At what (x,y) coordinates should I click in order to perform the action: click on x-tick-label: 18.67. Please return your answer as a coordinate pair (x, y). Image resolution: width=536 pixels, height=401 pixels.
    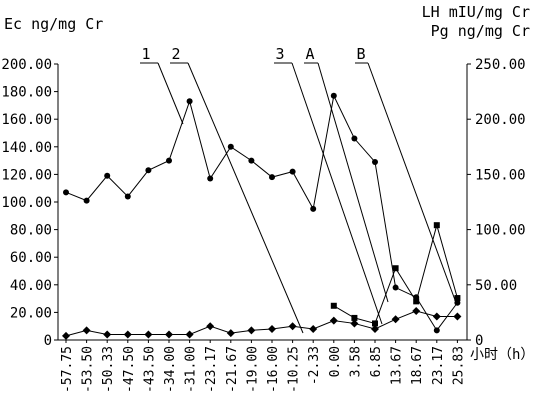
    Looking at the image, I should click on (417, 365).